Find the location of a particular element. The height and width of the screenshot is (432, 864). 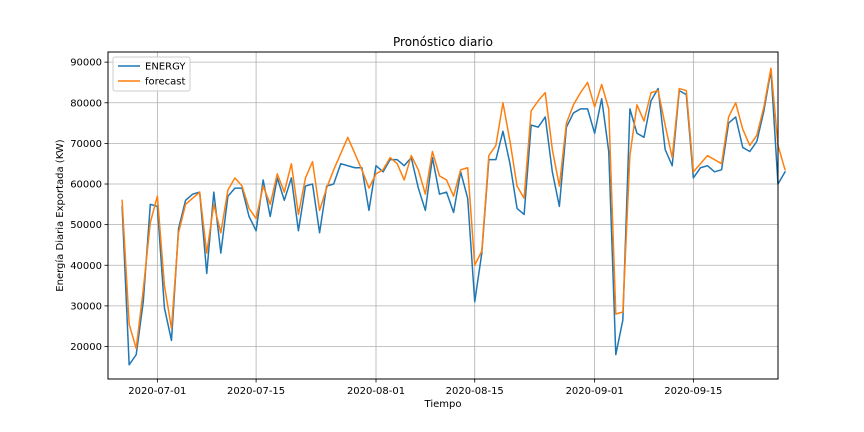

y-tick-label: 60000 is located at coordinates (86, 185).